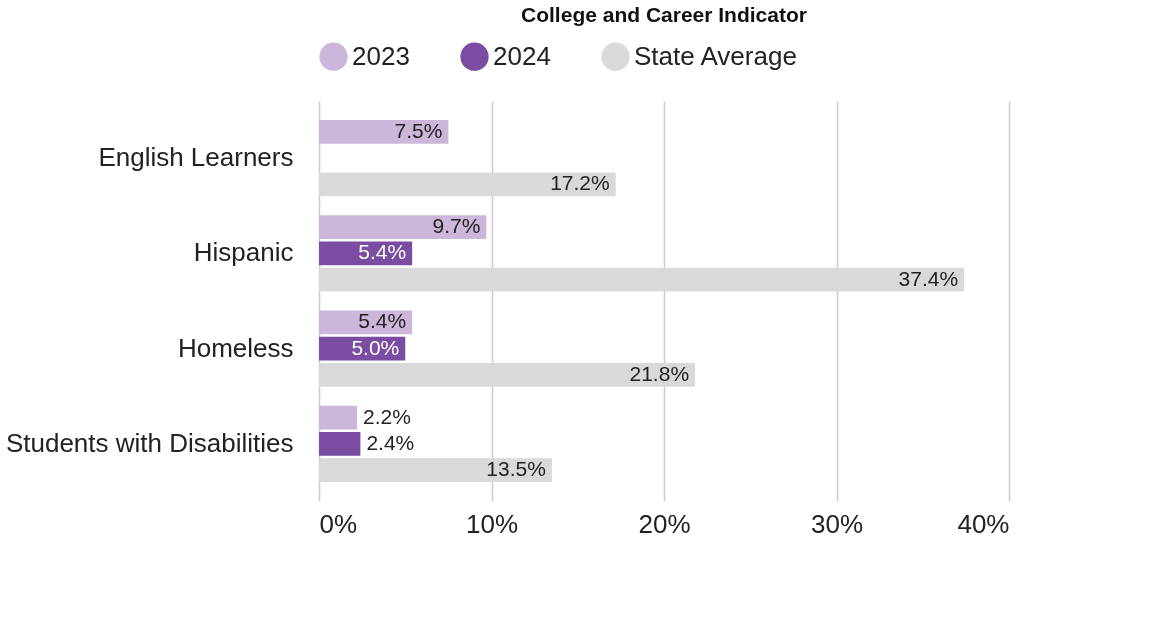 The image size is (1161, 628). I want to click on x-tick-label: 20%, so click(664, 523).